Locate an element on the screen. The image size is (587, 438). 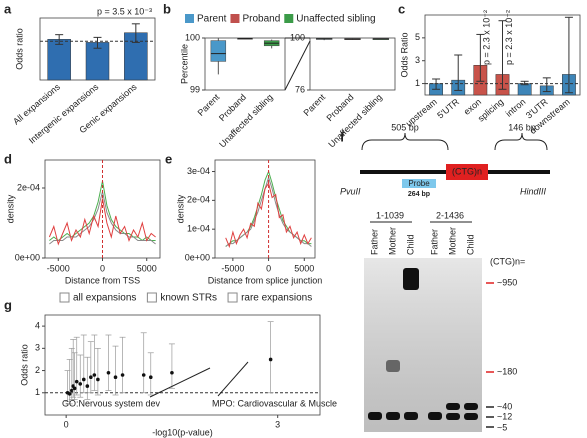
panel-label: d is located at coordinates (8, 158).